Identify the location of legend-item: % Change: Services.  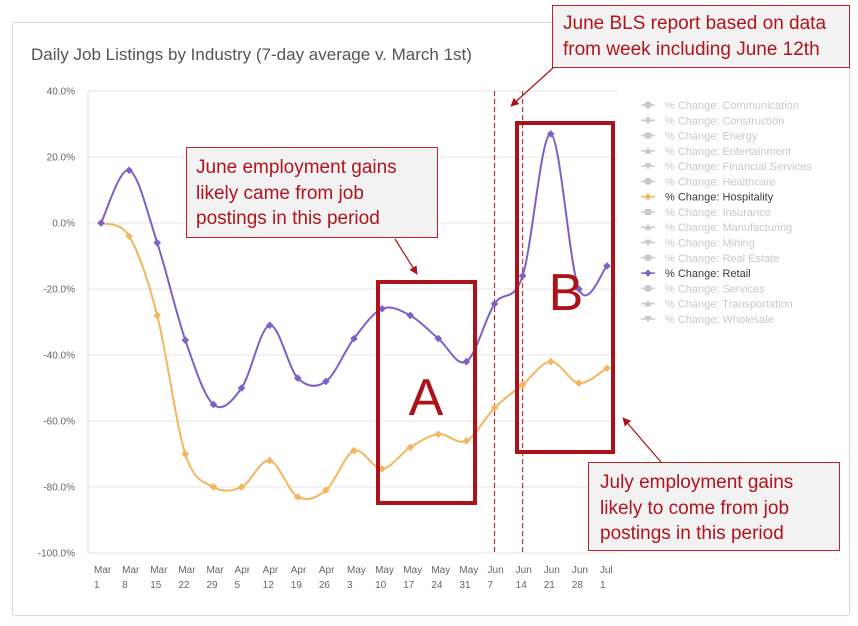
(703, 289).